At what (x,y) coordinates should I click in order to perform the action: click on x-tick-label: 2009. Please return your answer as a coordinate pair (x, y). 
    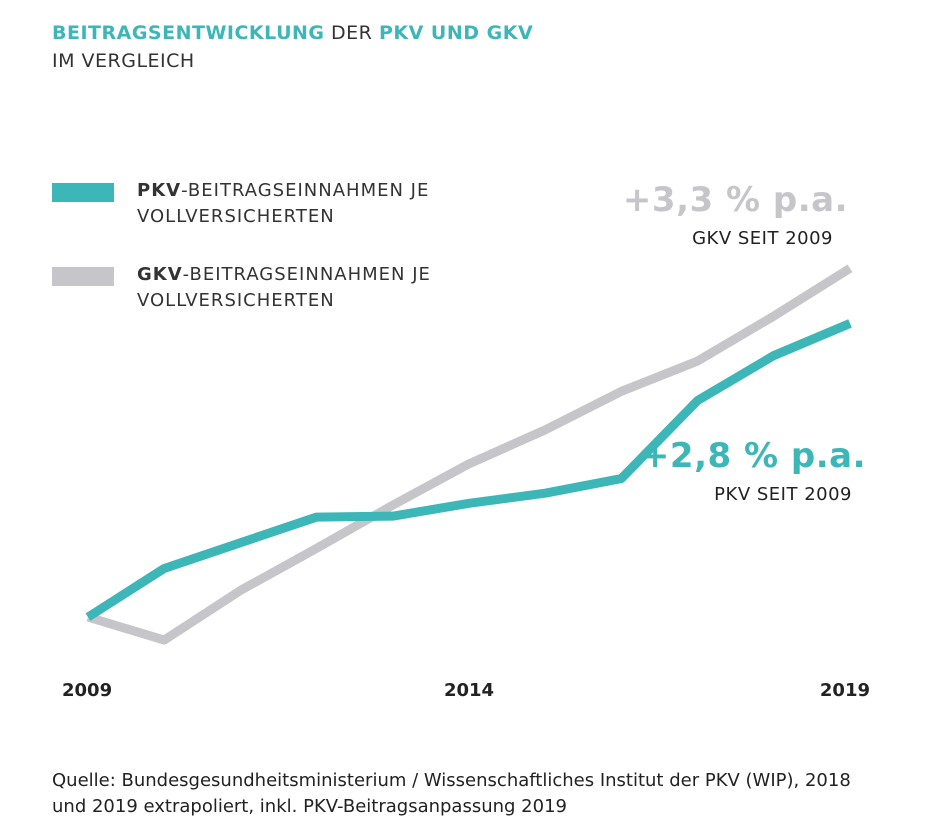
    Looking at the image, I should click on (87, 690).